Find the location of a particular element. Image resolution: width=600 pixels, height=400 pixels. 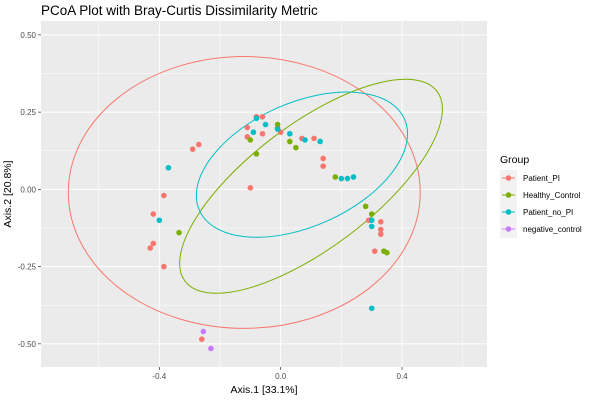

legend-marker-healthy-control is located at coordinates (508, 195).